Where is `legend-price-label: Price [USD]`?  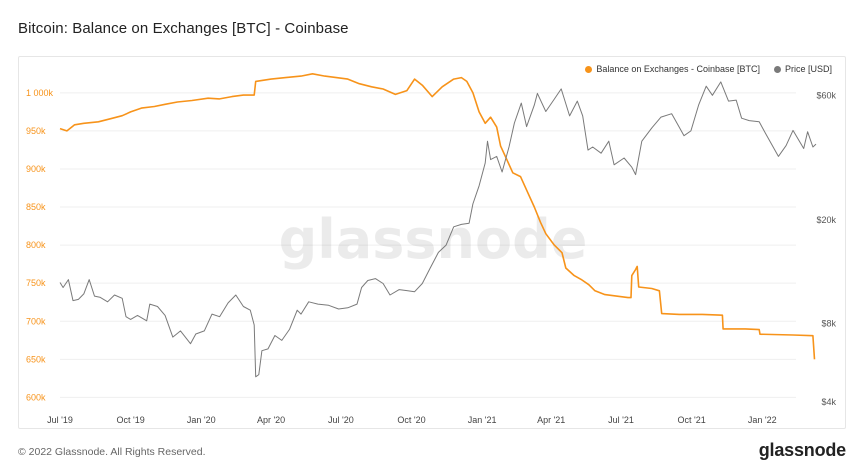
legend-price-label: Price [USD] is located at coordinates (808, 69).